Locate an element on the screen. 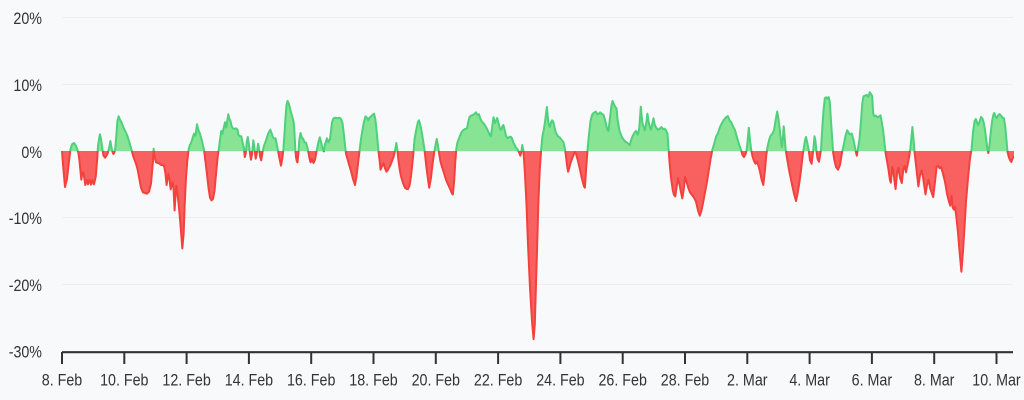 This screenshot has height=400, width=1024. svg-text: 12. Feb is located at coordinates (186, 380).